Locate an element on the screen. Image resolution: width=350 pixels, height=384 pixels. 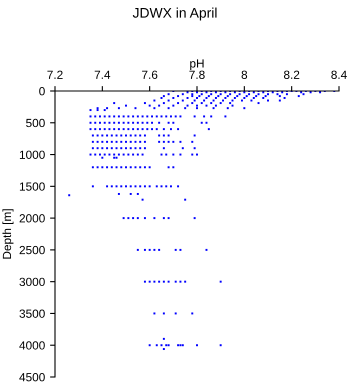
y-tick-label: 3000 is located at coordinates (32, 282).